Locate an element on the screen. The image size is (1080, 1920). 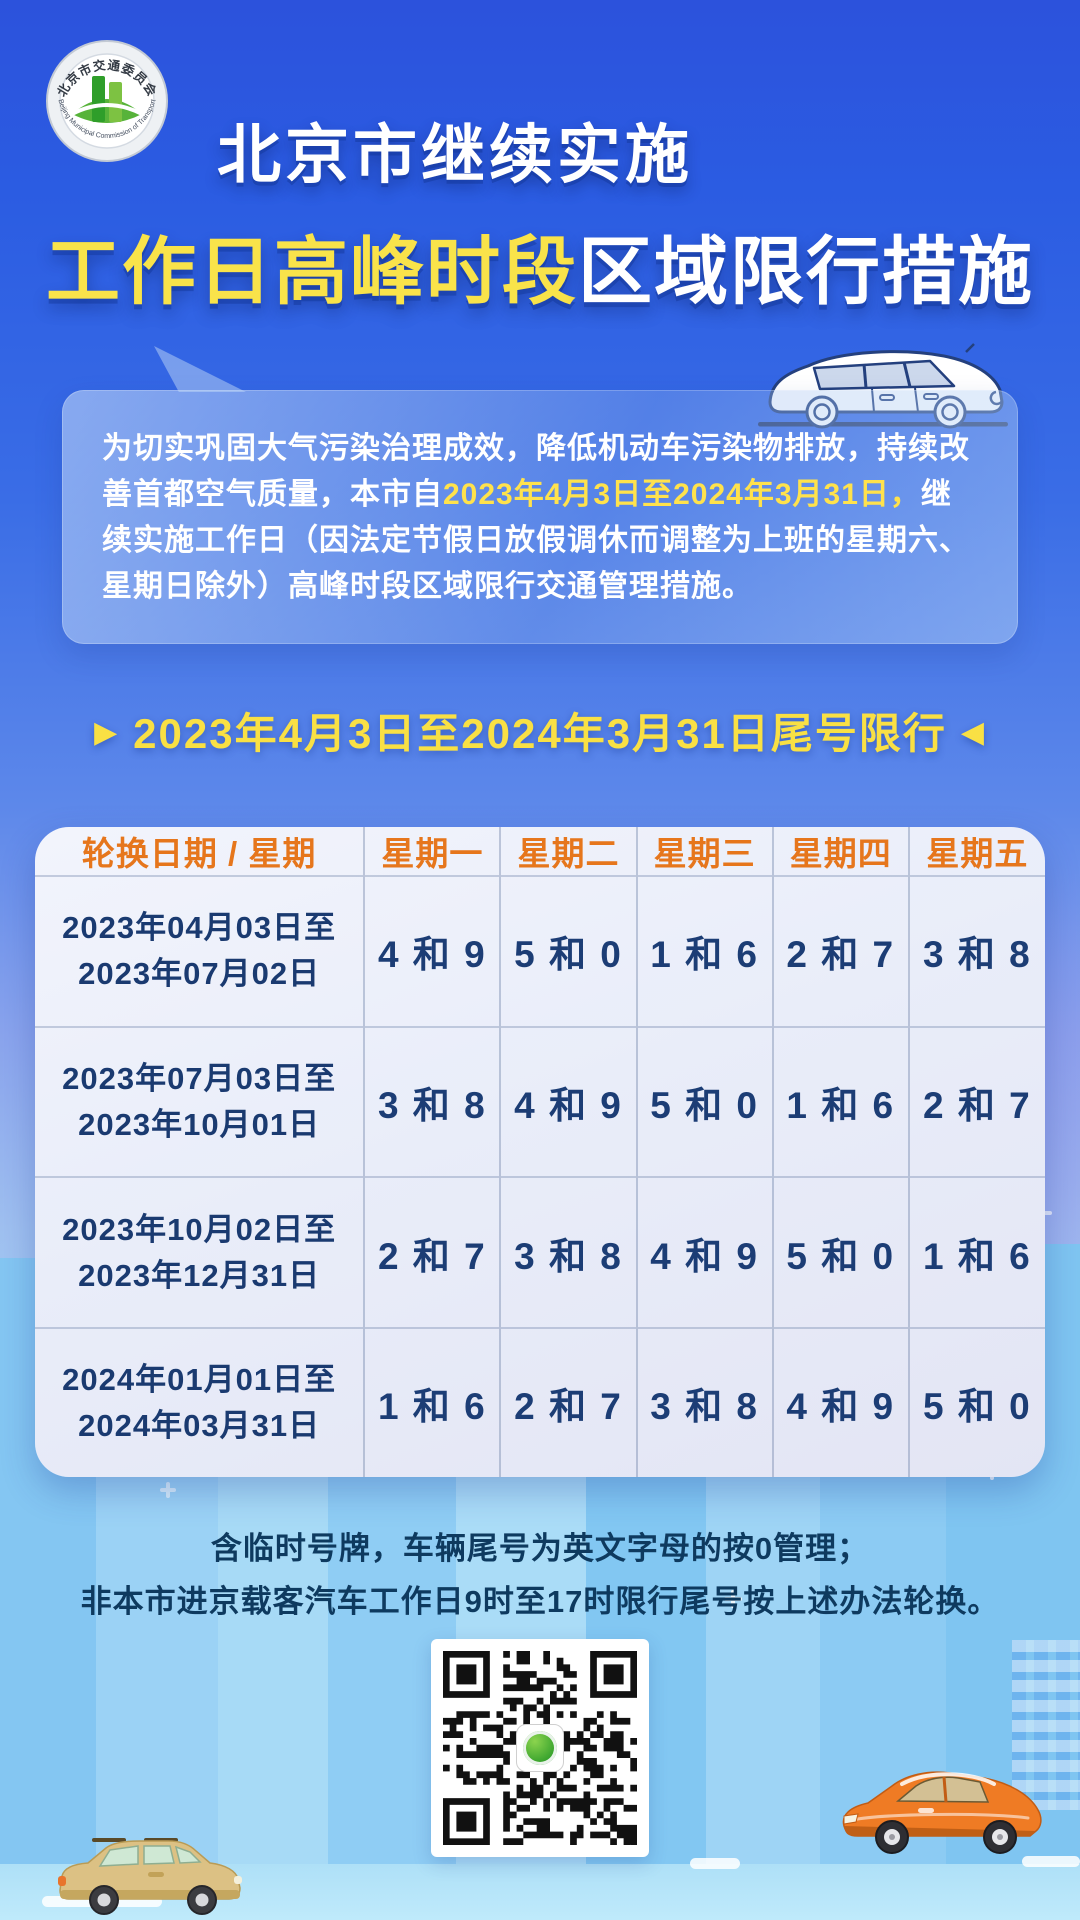
section-heading-text: 2023年4月3日至2024年3月31日尾号限行 is located at coordinates (540, 733).